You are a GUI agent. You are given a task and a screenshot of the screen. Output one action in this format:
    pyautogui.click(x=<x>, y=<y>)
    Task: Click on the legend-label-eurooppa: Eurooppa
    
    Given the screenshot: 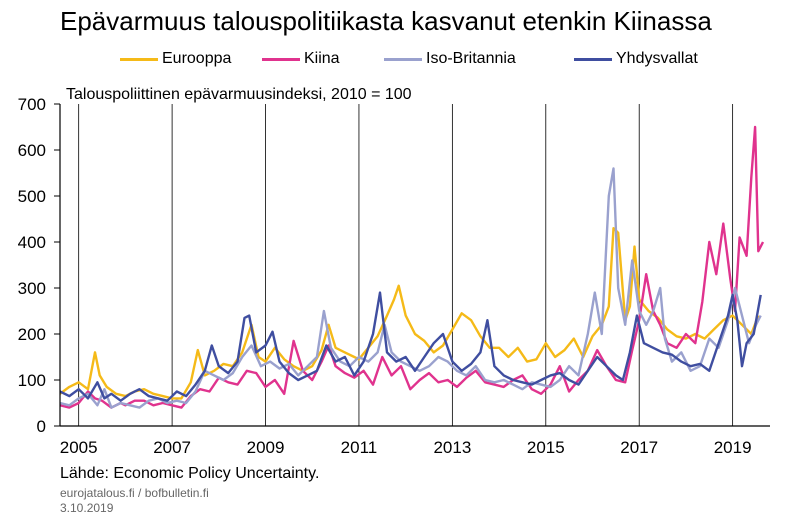 What is the action you would take?
    pyautogui.click(x=197, y=58)
    